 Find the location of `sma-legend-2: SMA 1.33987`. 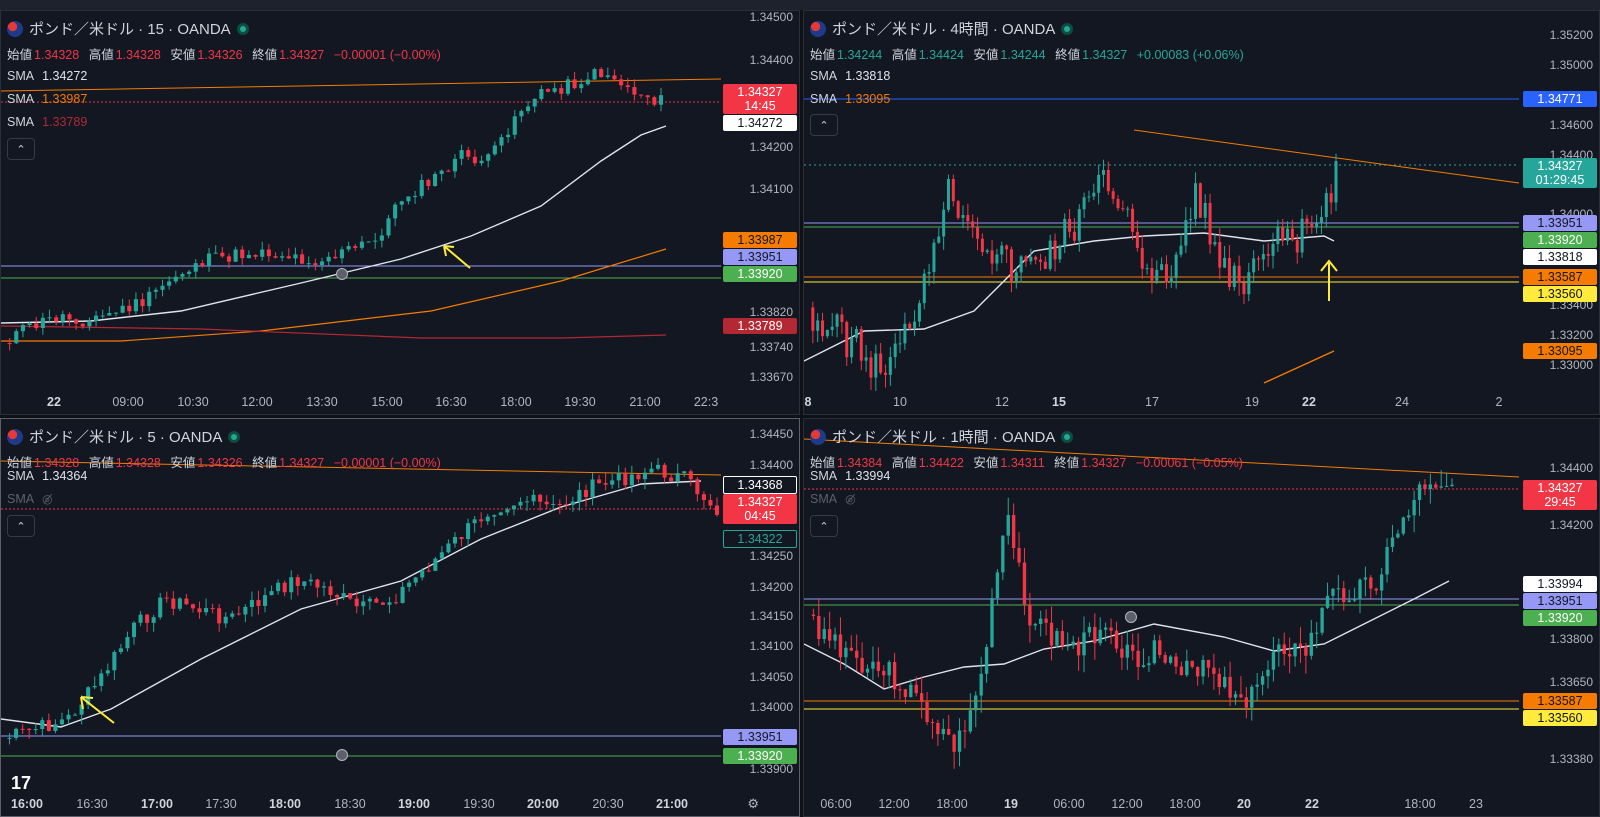

sma-legend-2: SMA 1.33987 is located at coordinates (47, 99).